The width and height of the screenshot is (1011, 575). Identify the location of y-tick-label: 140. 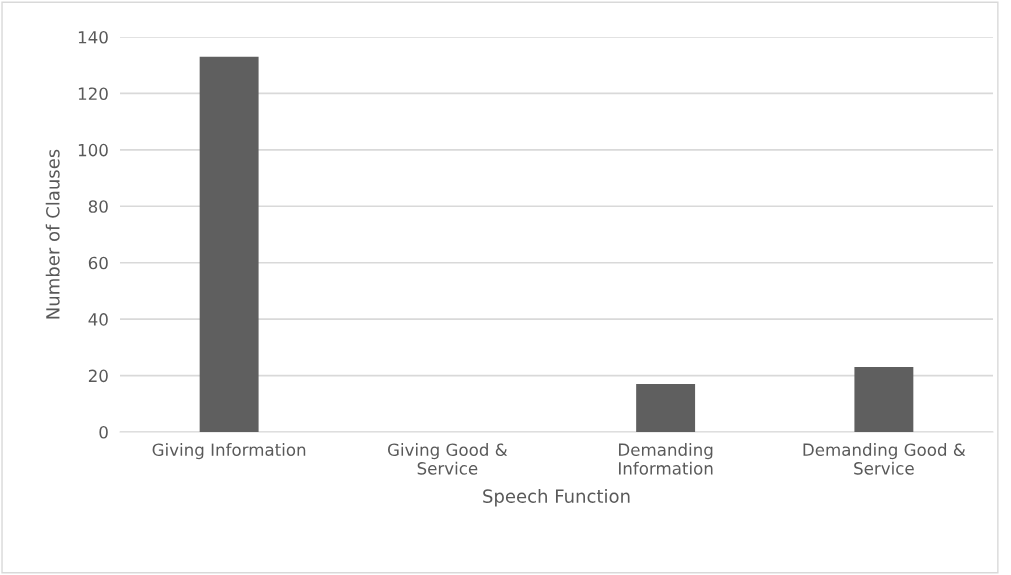
(93, 37).